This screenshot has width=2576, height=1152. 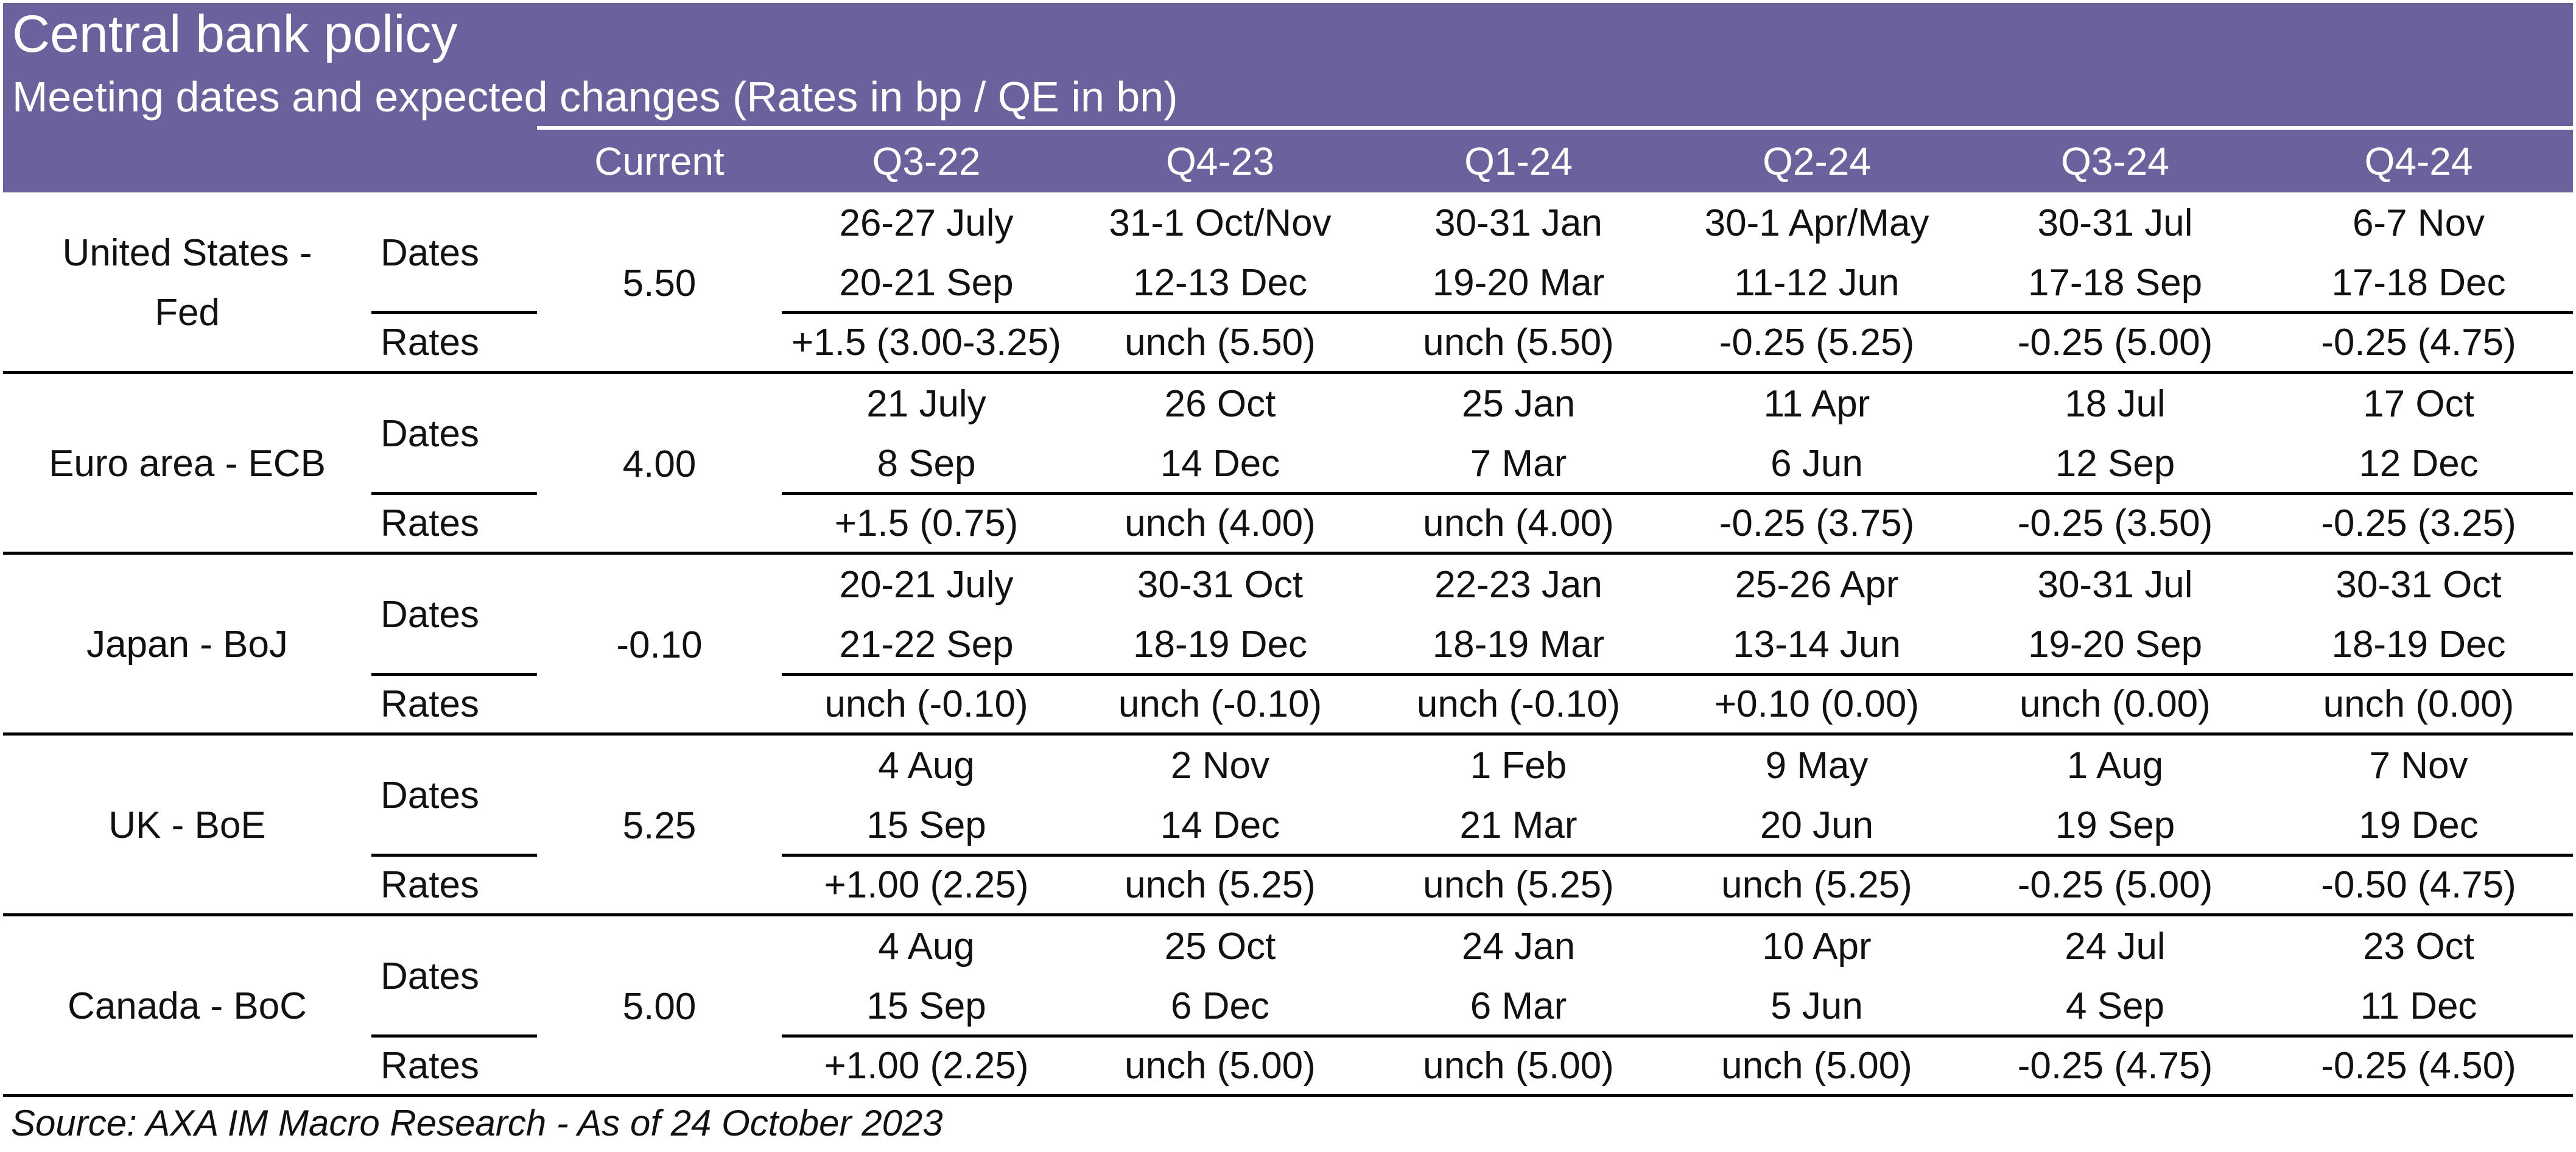 I want to click on rate-change-cell: +1.00 (2.25), so click(x=926, y=885).